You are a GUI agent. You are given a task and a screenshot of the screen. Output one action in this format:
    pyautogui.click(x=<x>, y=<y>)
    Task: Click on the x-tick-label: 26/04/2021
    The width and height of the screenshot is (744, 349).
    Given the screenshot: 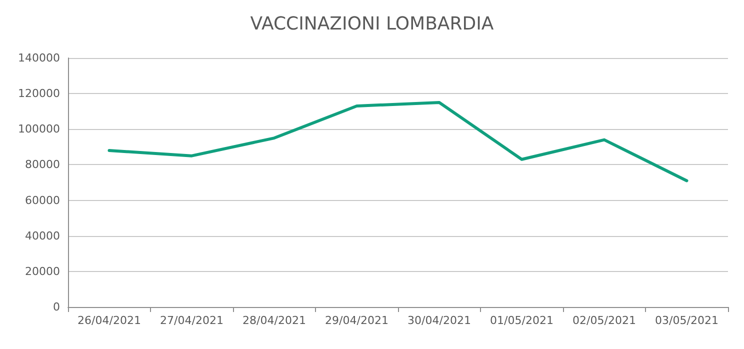 What is the action you would take?
    pyautogui.click(x=109, y=320)
    